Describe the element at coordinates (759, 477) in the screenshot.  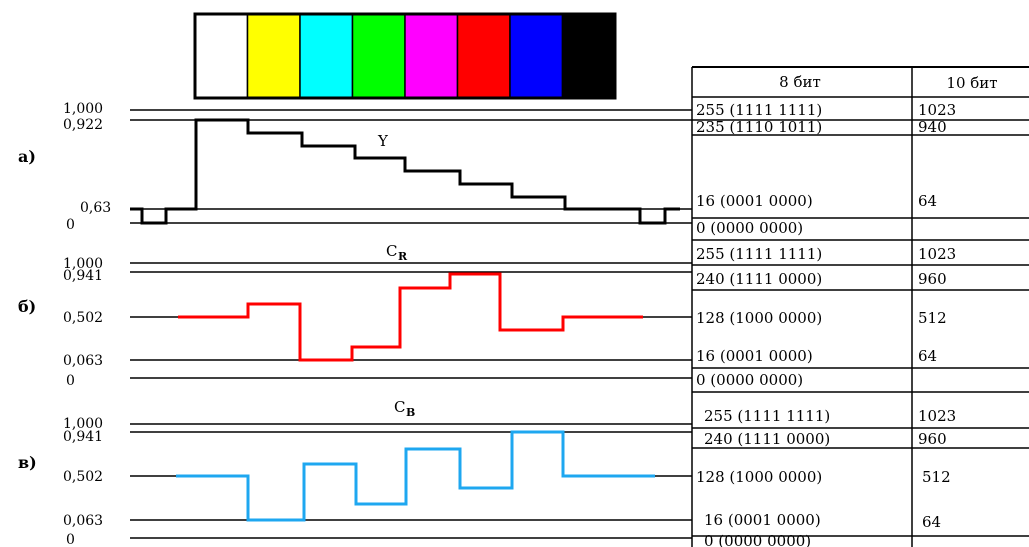
I see `row-cb-8bit-128: 128 (1000 0000)` at that location.